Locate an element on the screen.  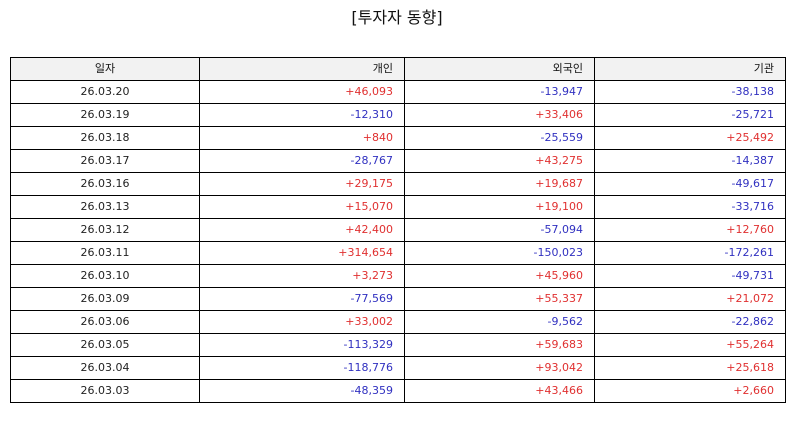
table-row: 26.03.17 -28,767 +43,275 -14,387 is located at coordinates (398, 161).